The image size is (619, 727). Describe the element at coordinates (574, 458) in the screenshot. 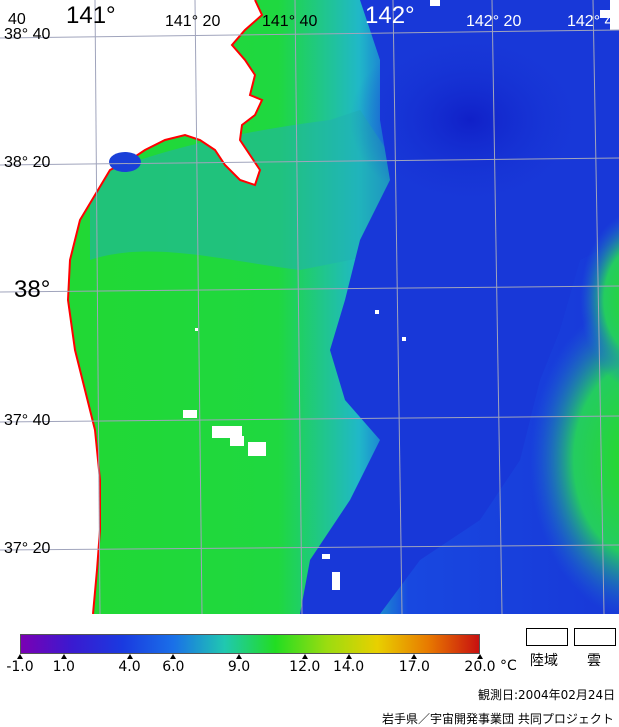

I see `warm-eddy-east` at that location.